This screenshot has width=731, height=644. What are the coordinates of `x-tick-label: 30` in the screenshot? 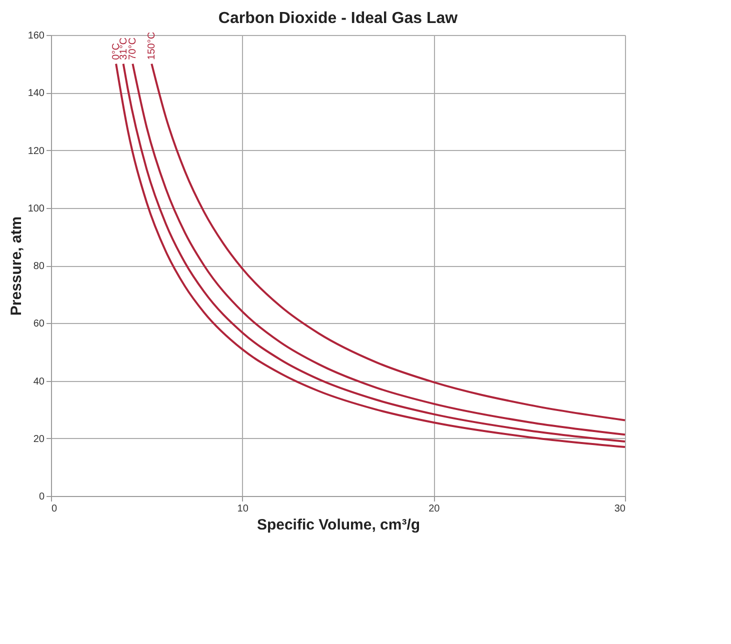 It's located at (620, 509).